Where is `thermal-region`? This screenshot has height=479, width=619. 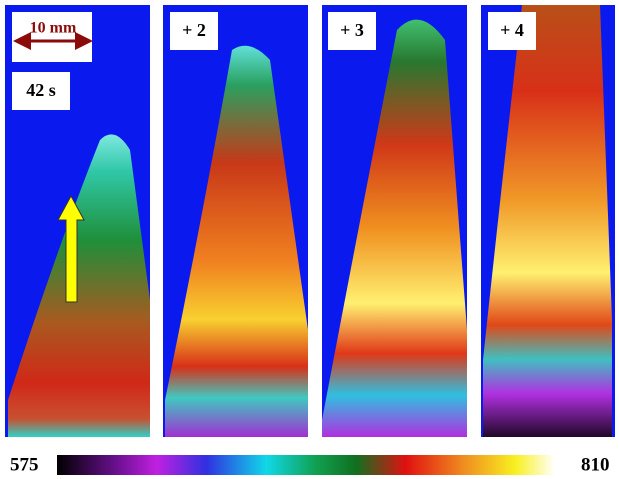
thermal-region is located at coordinates (79, 285).